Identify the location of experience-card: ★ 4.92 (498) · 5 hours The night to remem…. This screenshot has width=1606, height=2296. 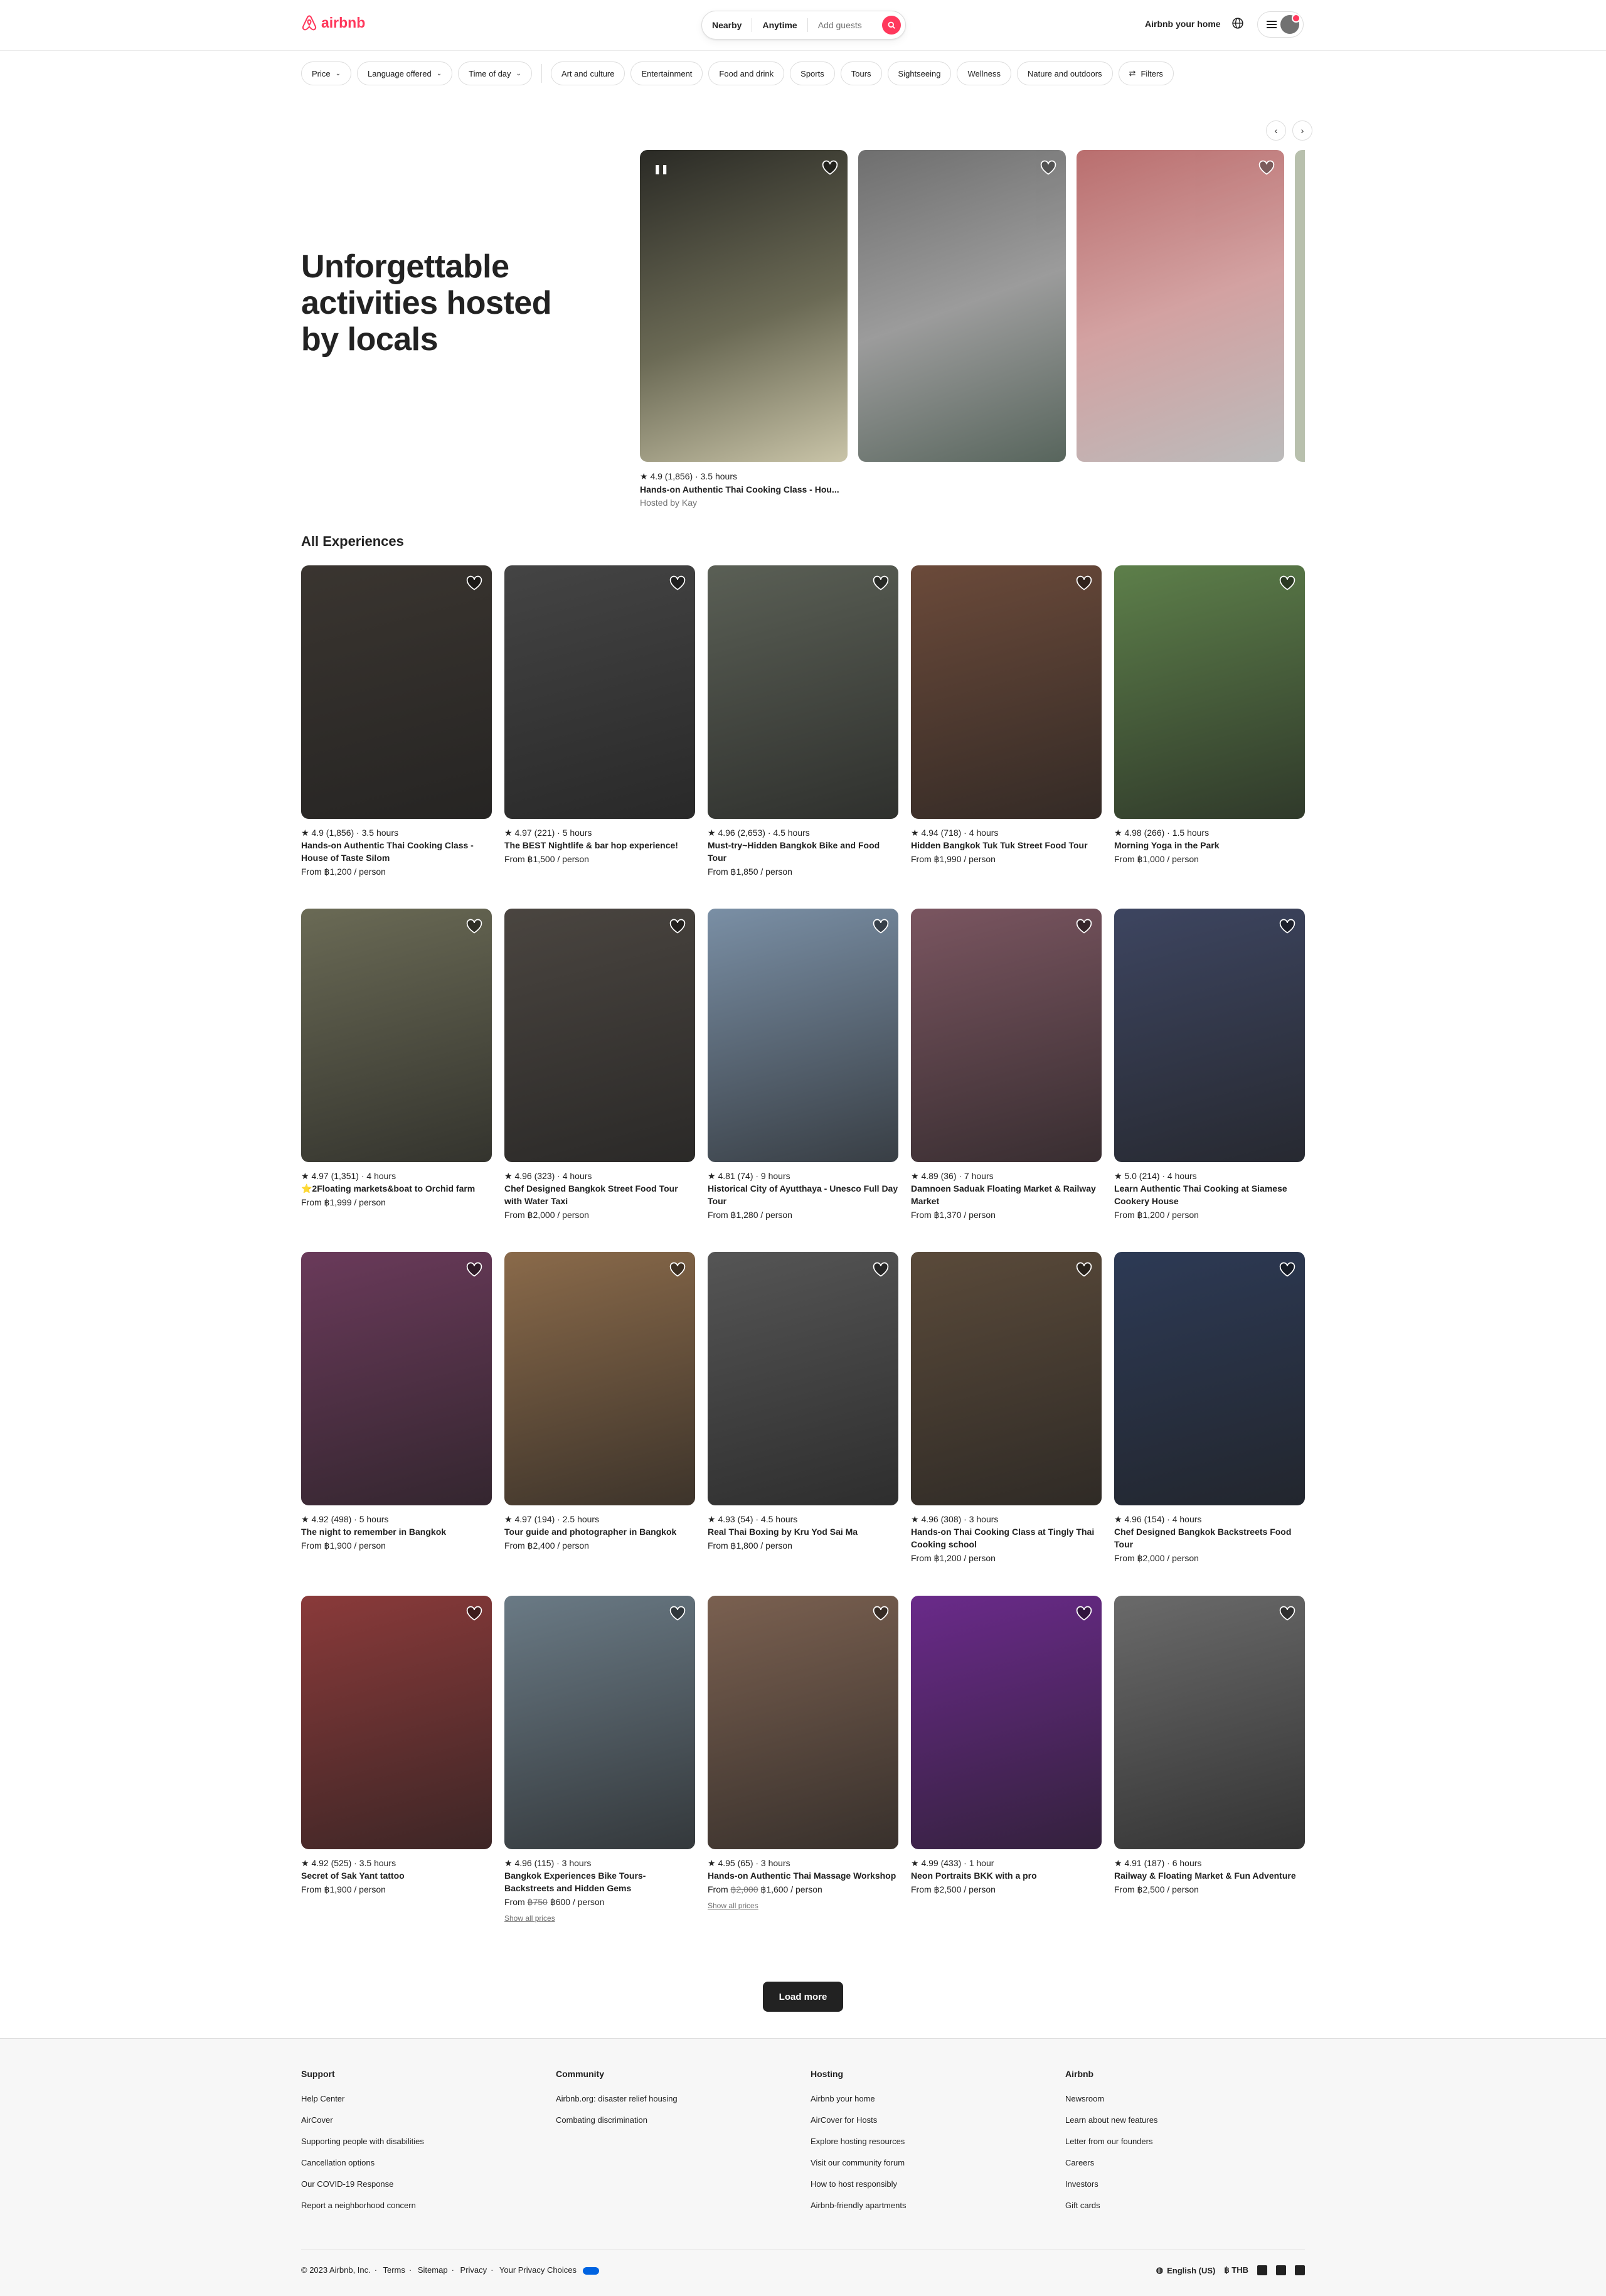
(396, 1402).